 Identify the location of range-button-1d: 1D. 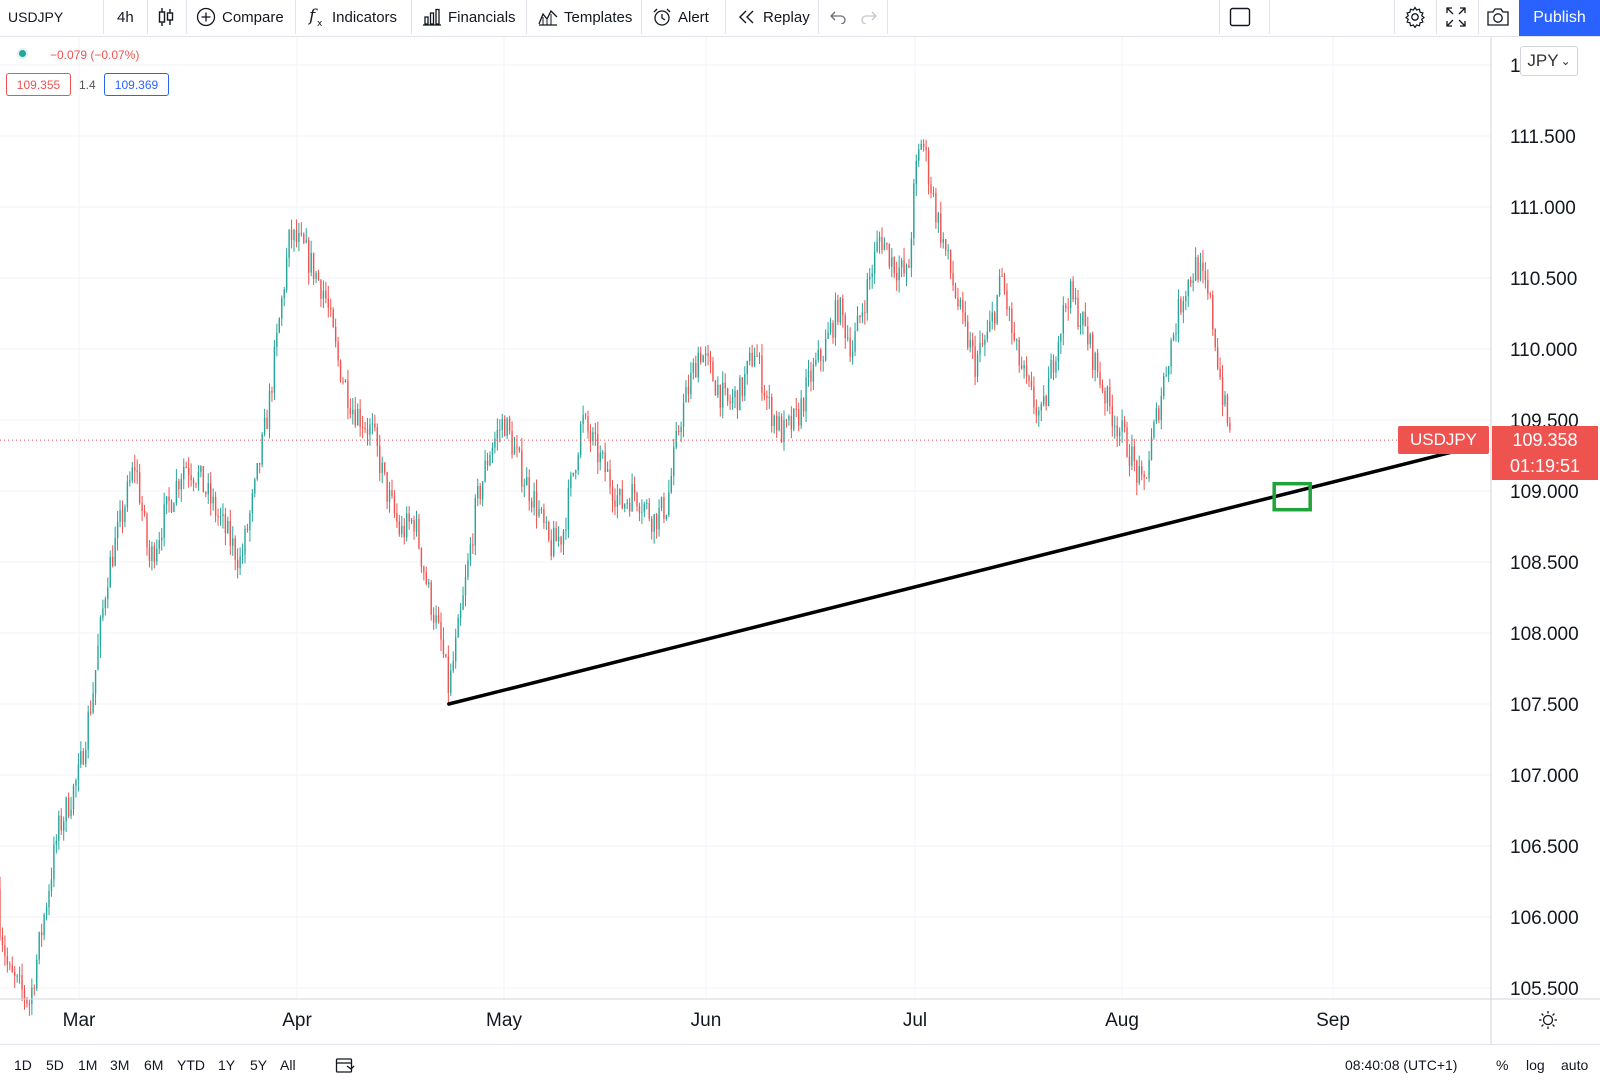
(23, 1064).